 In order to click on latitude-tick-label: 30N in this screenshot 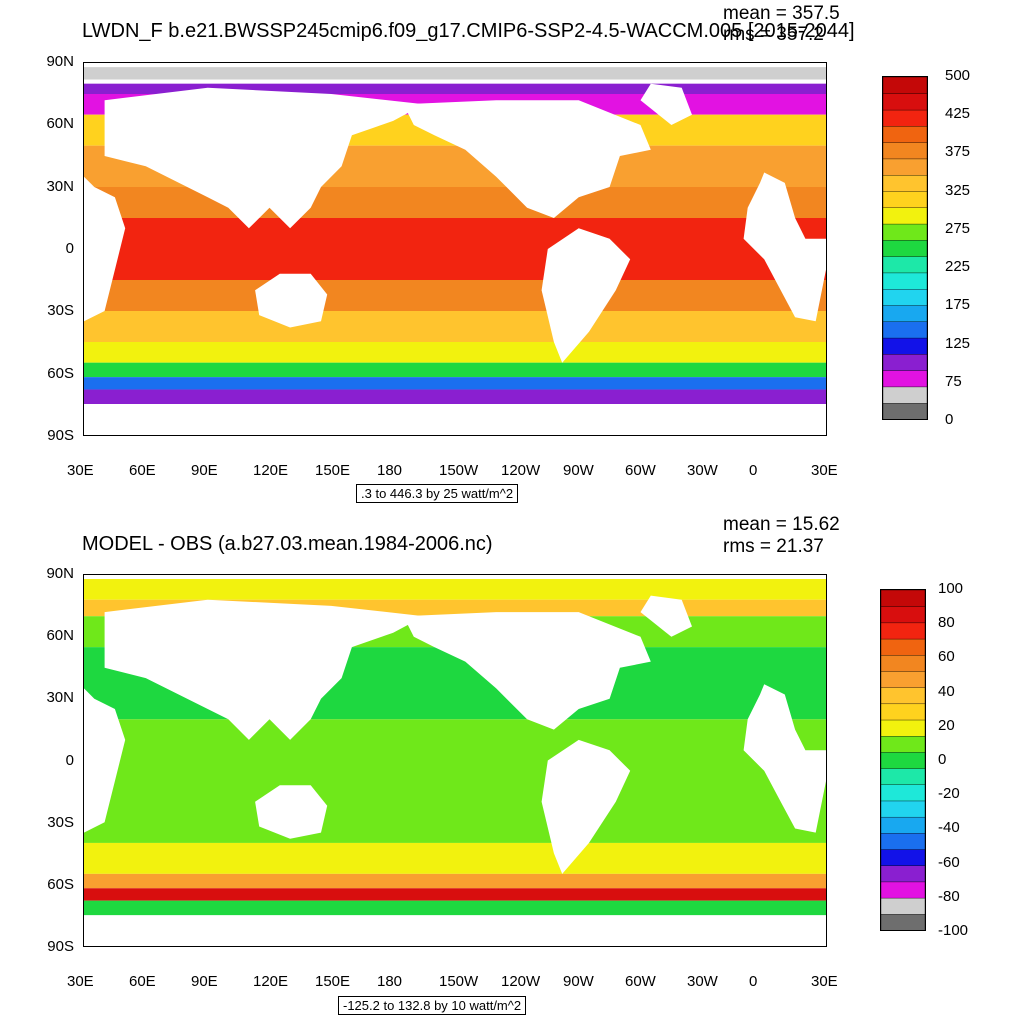, I will do `click(60, 698)`.